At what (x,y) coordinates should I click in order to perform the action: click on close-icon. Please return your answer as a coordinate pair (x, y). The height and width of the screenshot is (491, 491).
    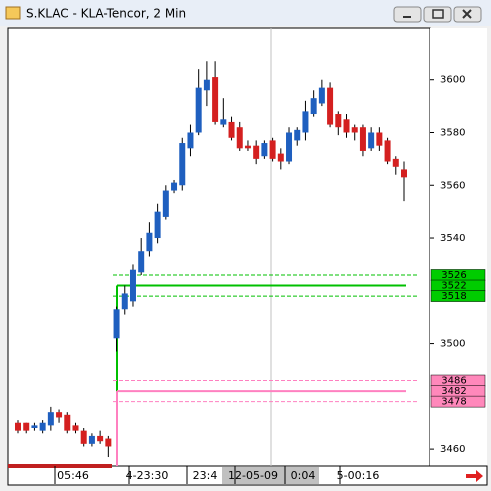
    Looking at the image, I should click on (467, 14).